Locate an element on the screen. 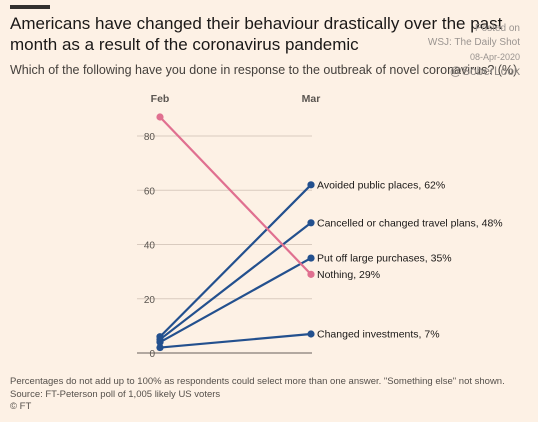 Image resolution: width=538 pixels, height=422 pixels. series-data-label: Avoided public places, 62% is located at coordinates (381, 185).